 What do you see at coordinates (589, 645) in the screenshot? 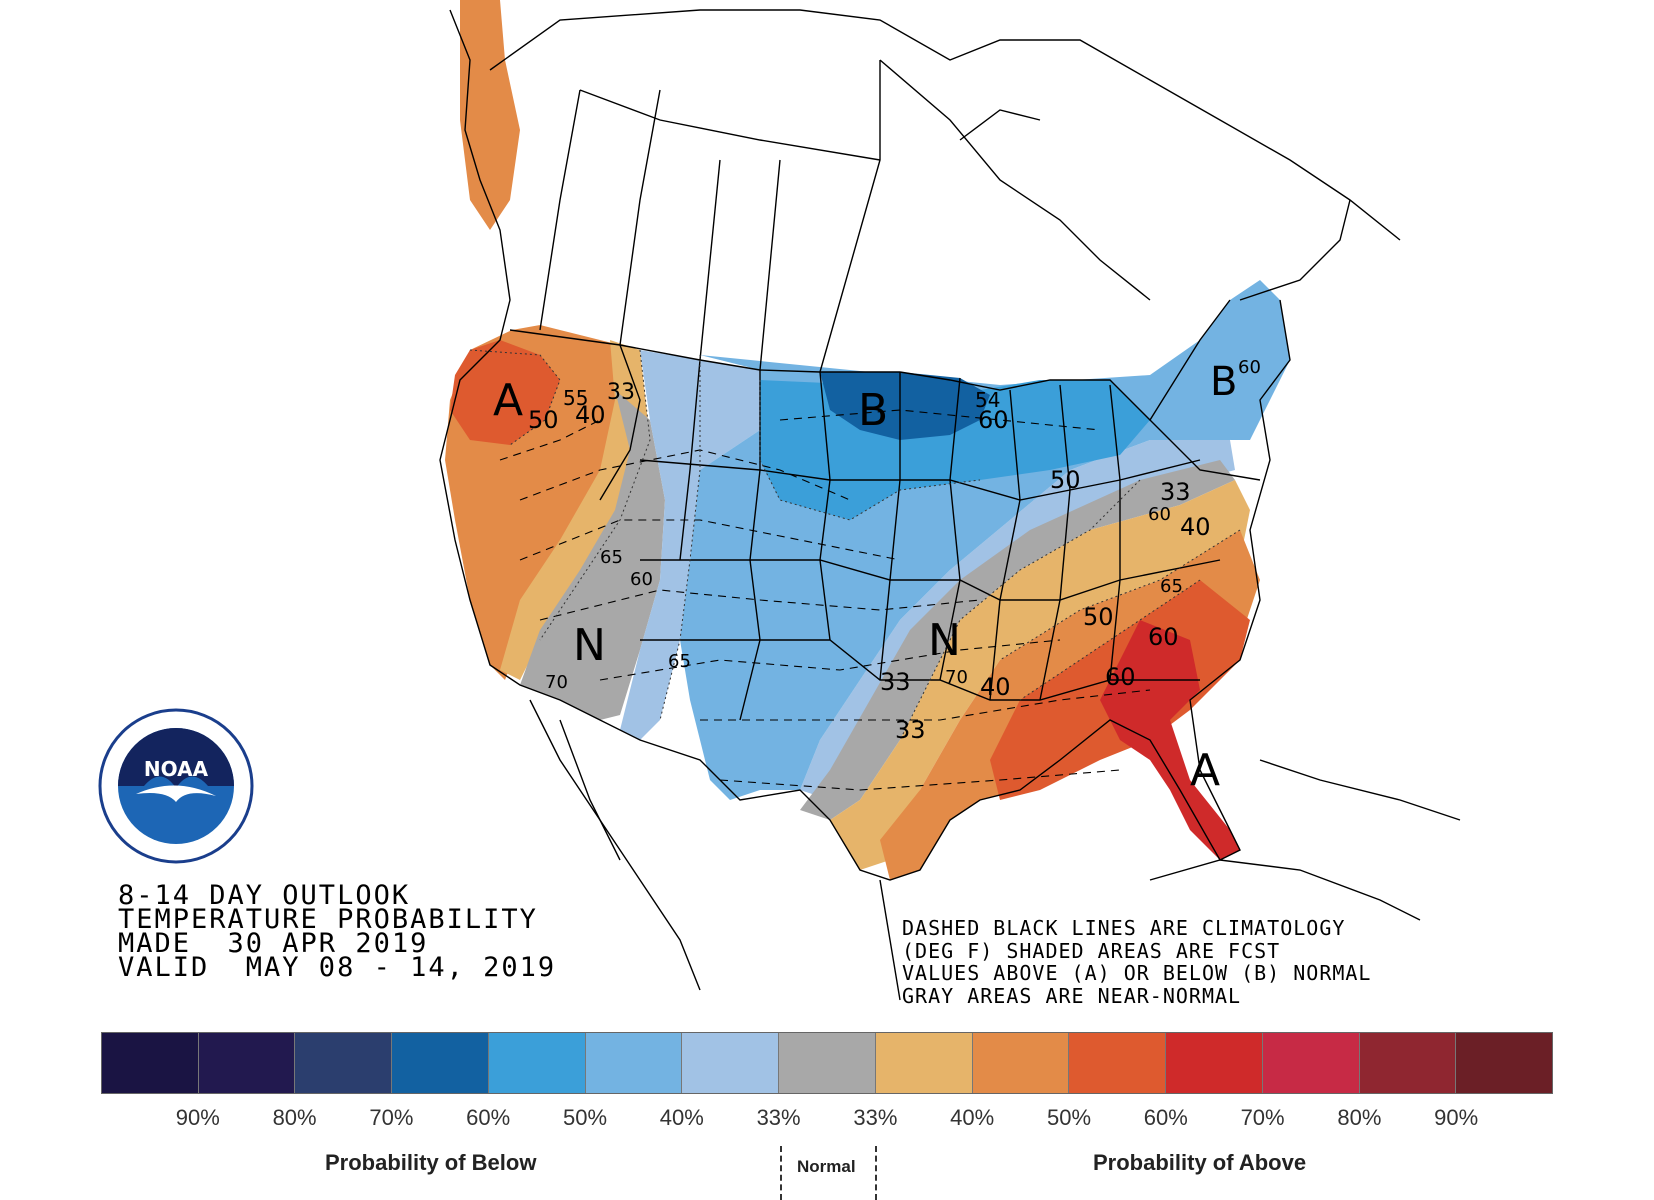
I see `near-normal-label-southwest: N` at bounding box center [589, 645].